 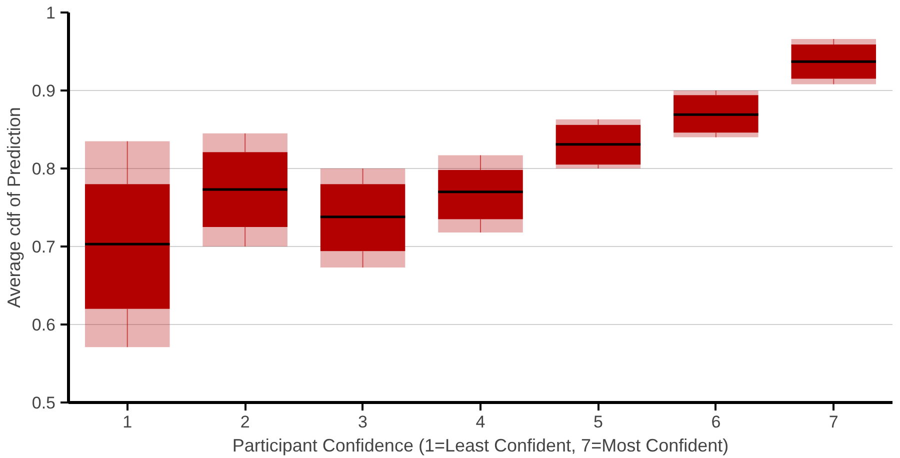 I want to click on x-tick-label: 2, so click(x=245, y=422).